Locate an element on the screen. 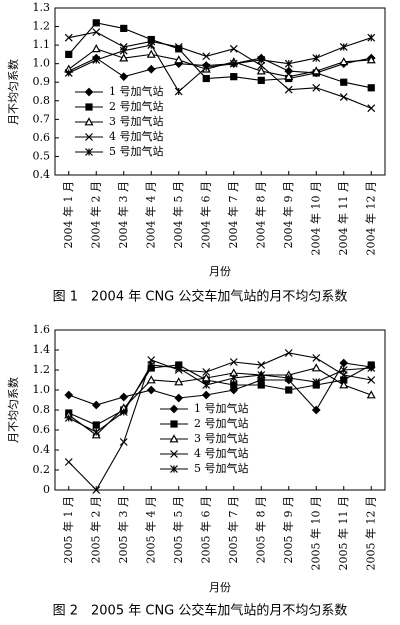 This screenshot has height=625, width=400. x-tick-label: 2004 年 10 月 is located at coordinates (315, 218).